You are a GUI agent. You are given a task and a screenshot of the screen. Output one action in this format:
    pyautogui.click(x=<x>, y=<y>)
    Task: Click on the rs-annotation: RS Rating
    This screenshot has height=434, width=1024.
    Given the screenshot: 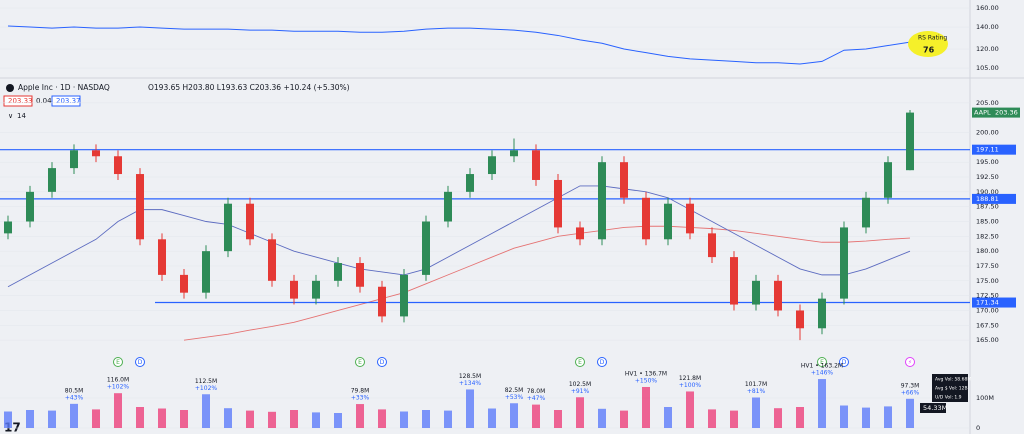 What is the action you would take?
    pyautogui.click(x=932, y=38)
    